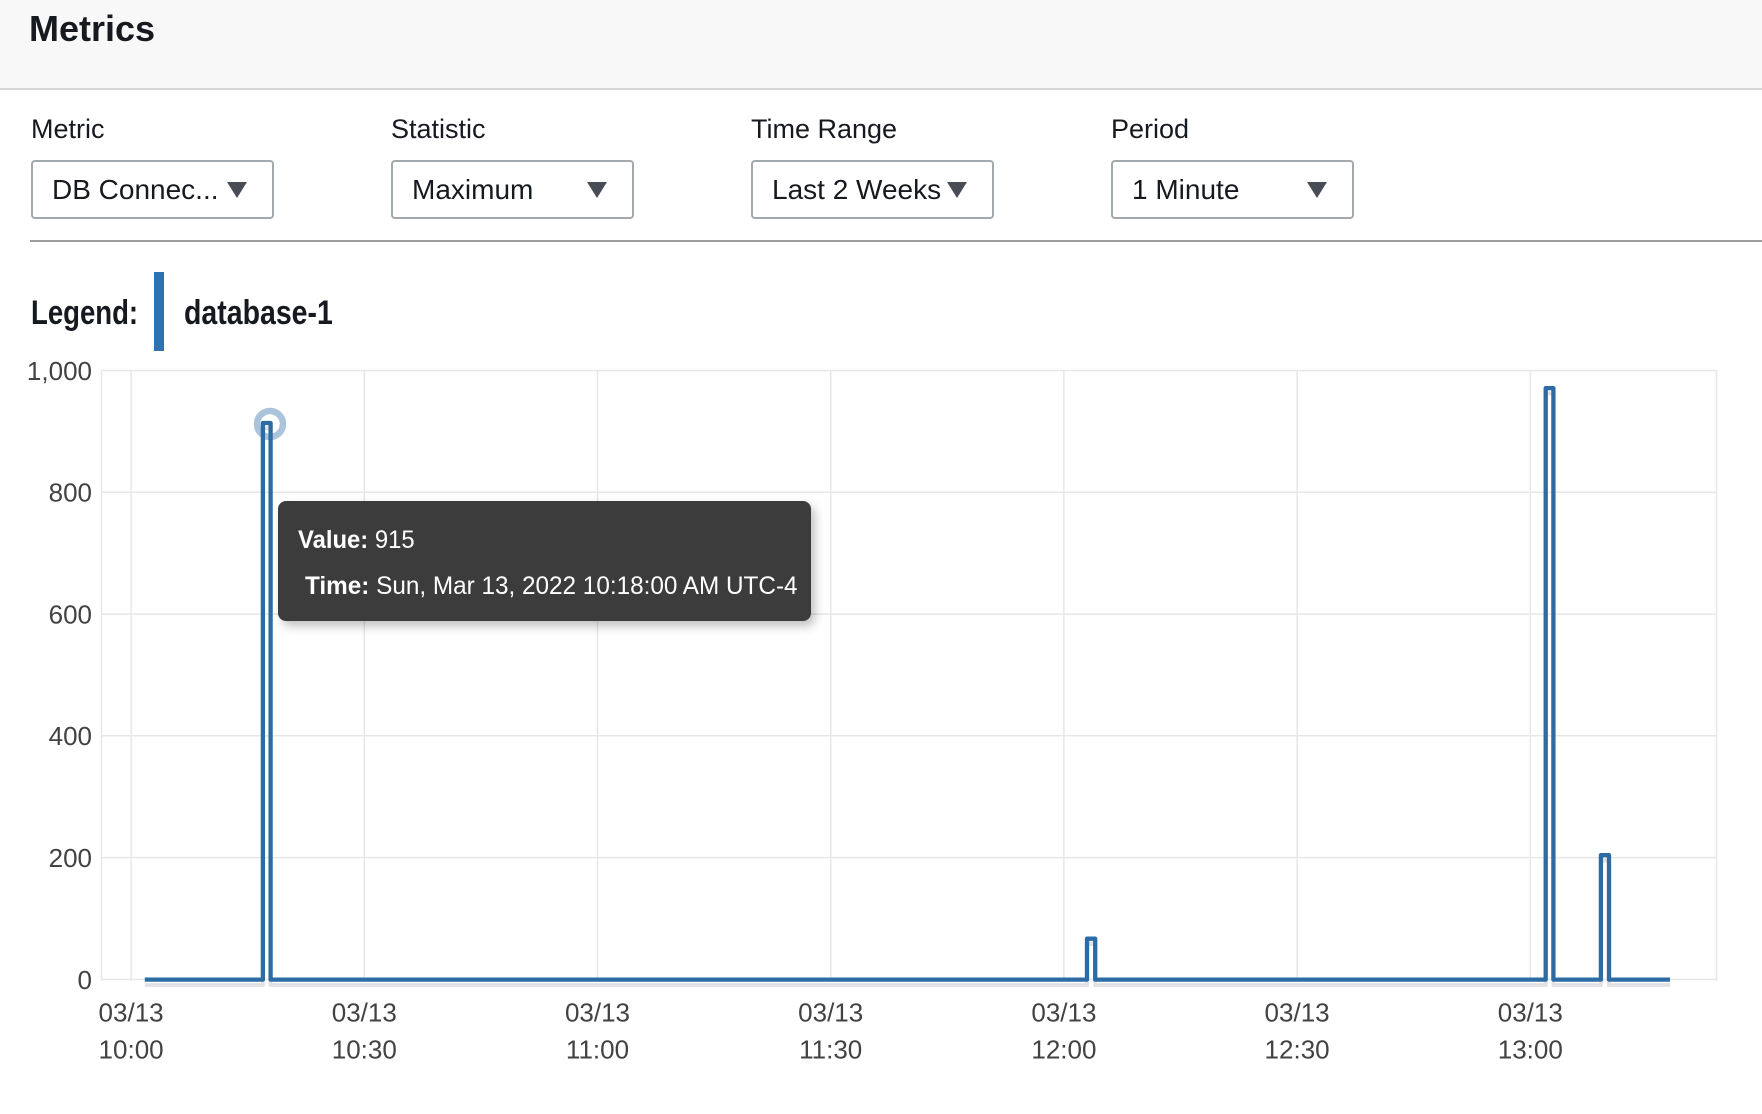  I want to click on svg-text: 1,000, so click(59, 371).